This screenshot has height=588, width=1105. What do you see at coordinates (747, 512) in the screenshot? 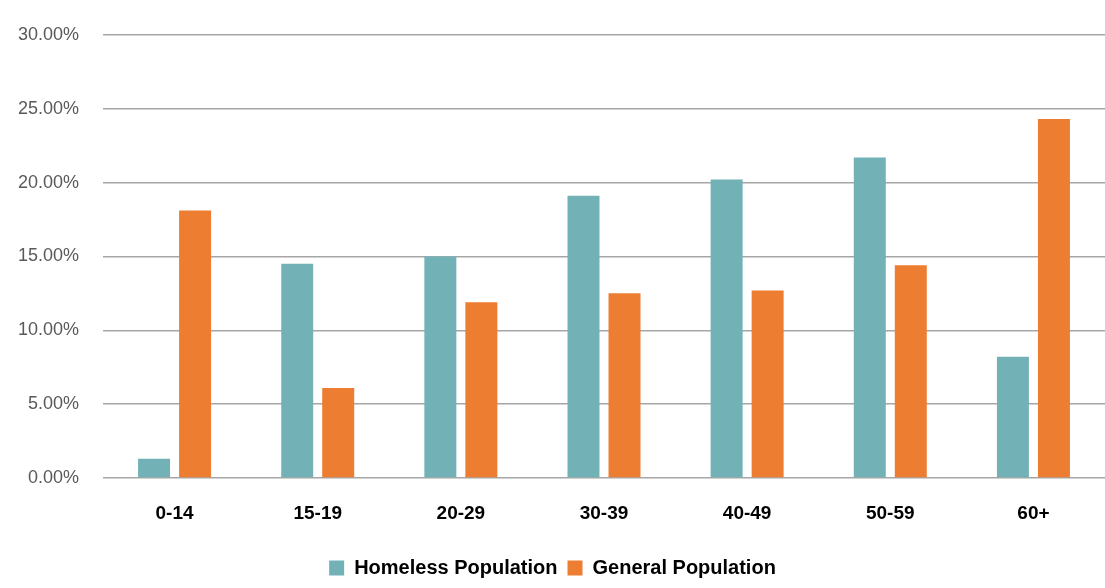
I see `x-tick-label: 40-49` at bounding box center [747, 512].